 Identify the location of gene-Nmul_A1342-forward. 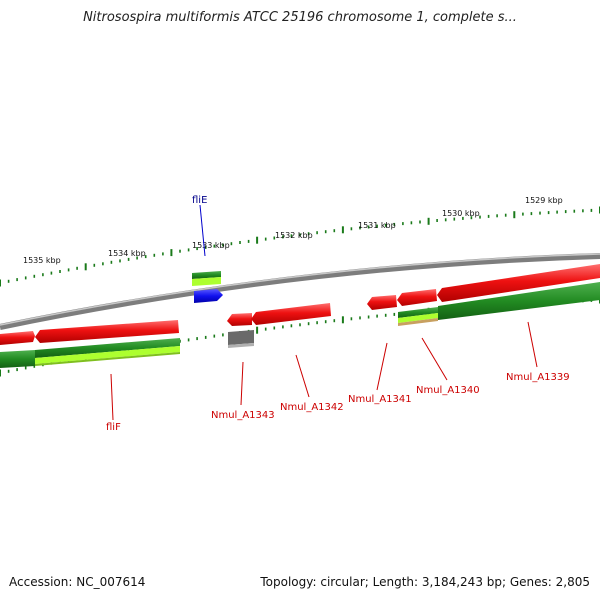
(291, 314).